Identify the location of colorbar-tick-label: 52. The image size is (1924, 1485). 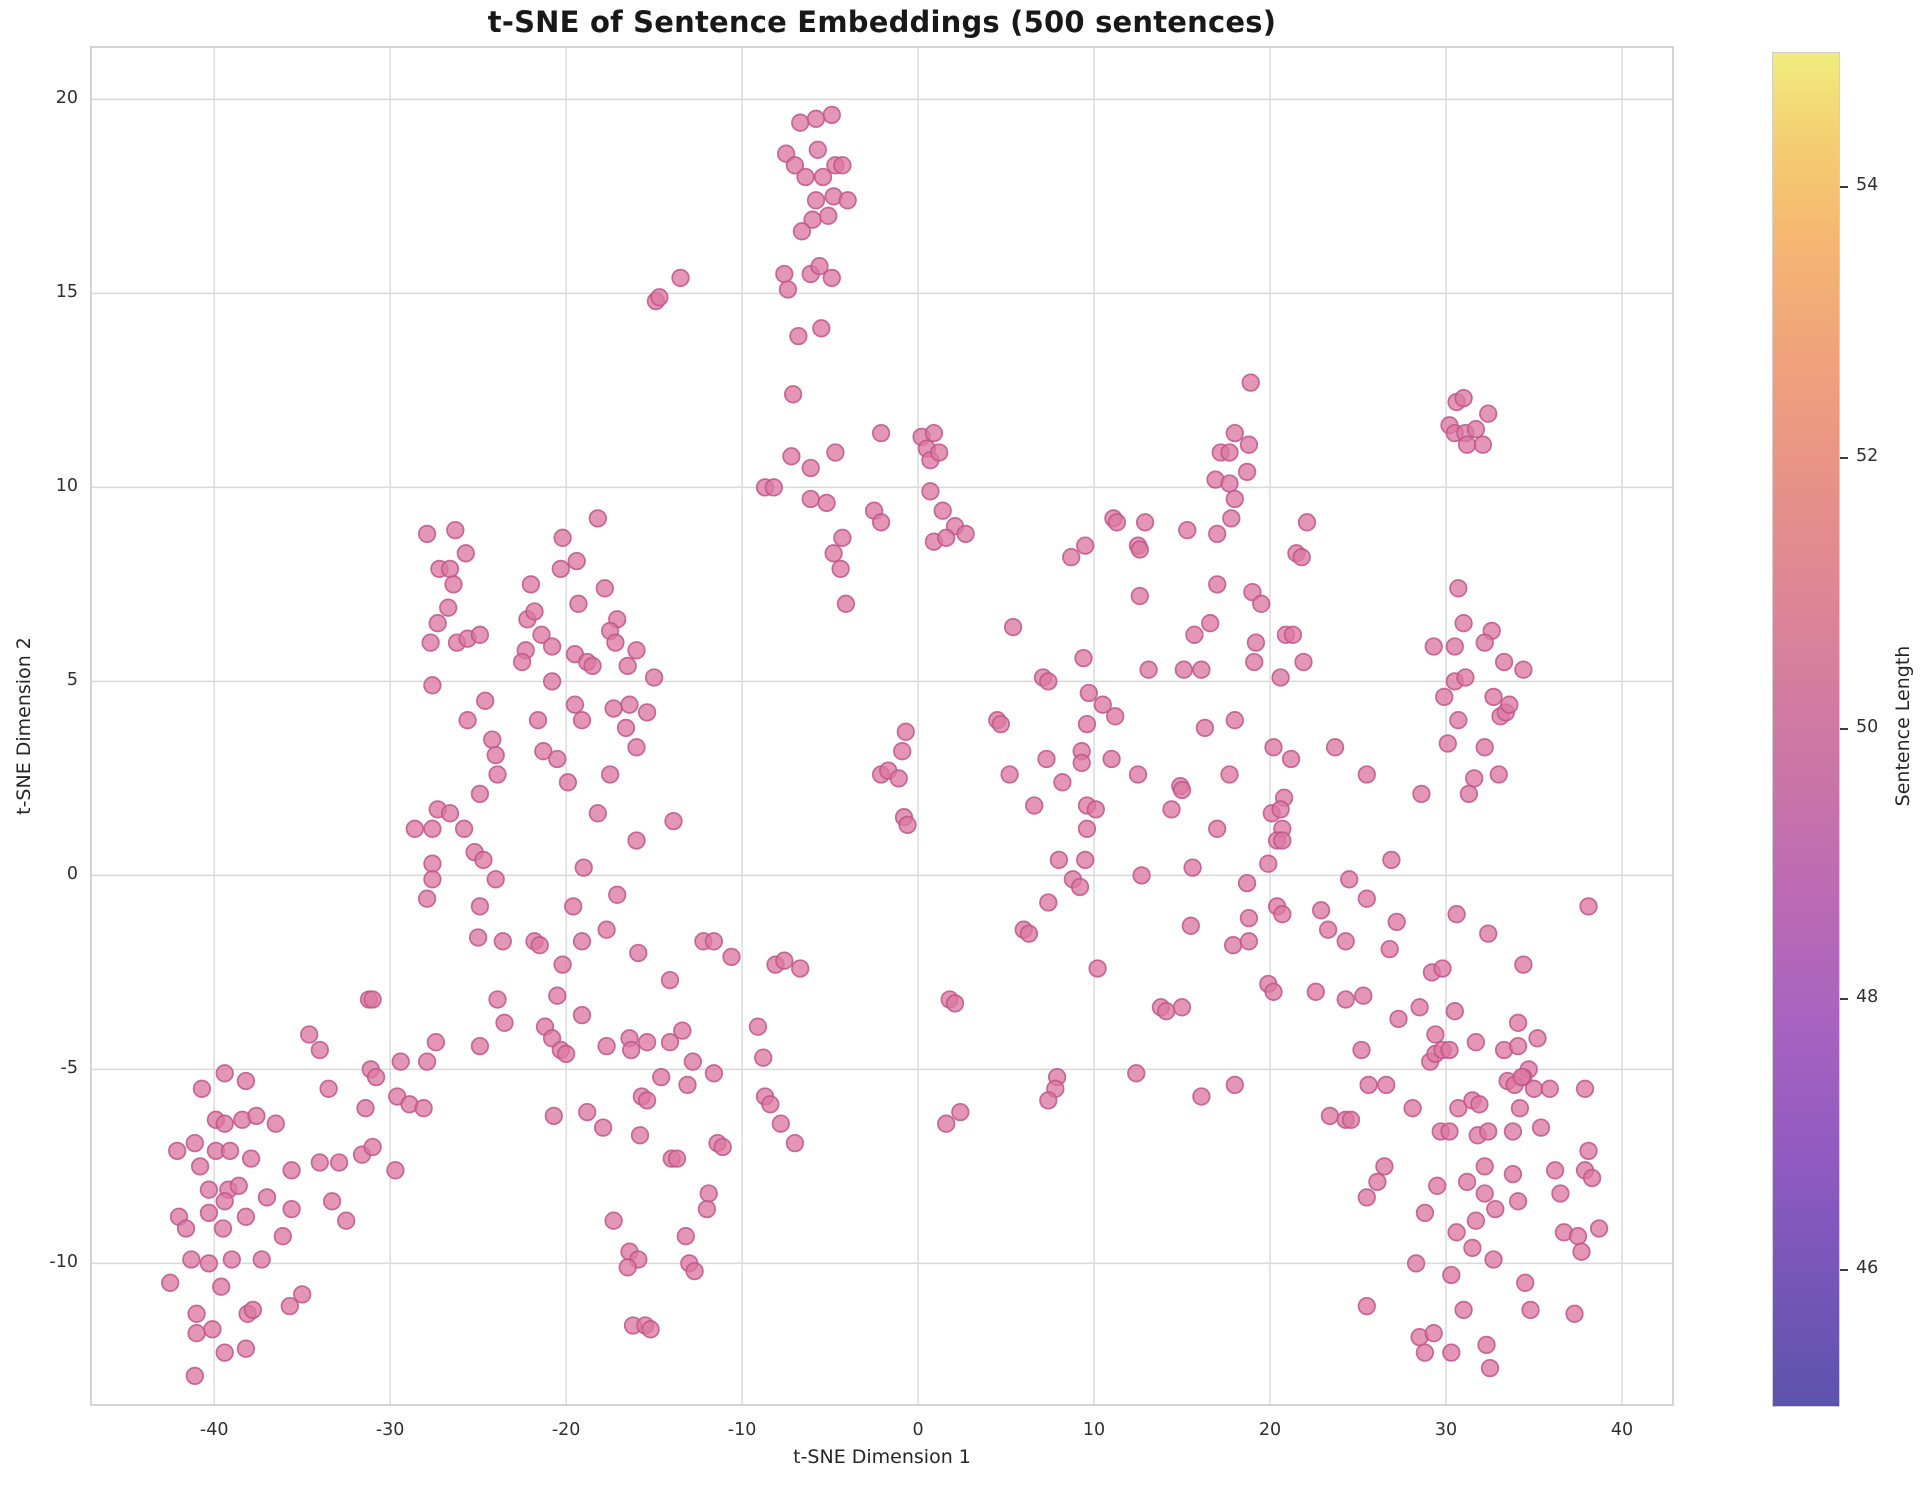
(1867, 455).